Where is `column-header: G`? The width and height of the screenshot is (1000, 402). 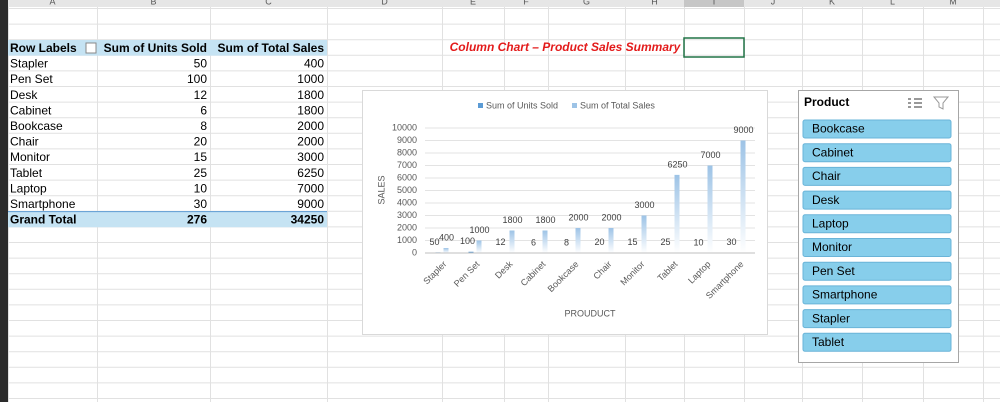
column-header: G is located at coordinates (586, 3).